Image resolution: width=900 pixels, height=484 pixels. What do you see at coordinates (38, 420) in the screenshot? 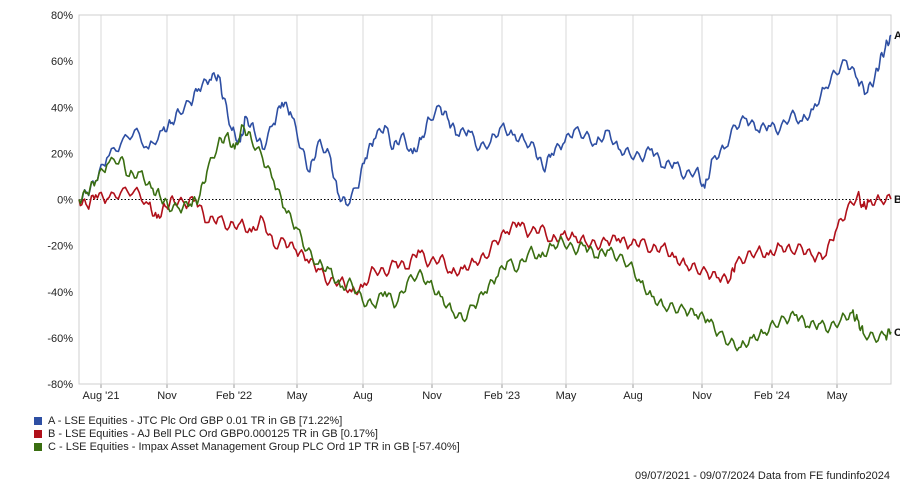
I see `legend-swatch-a` at bounding box center [38, 420].